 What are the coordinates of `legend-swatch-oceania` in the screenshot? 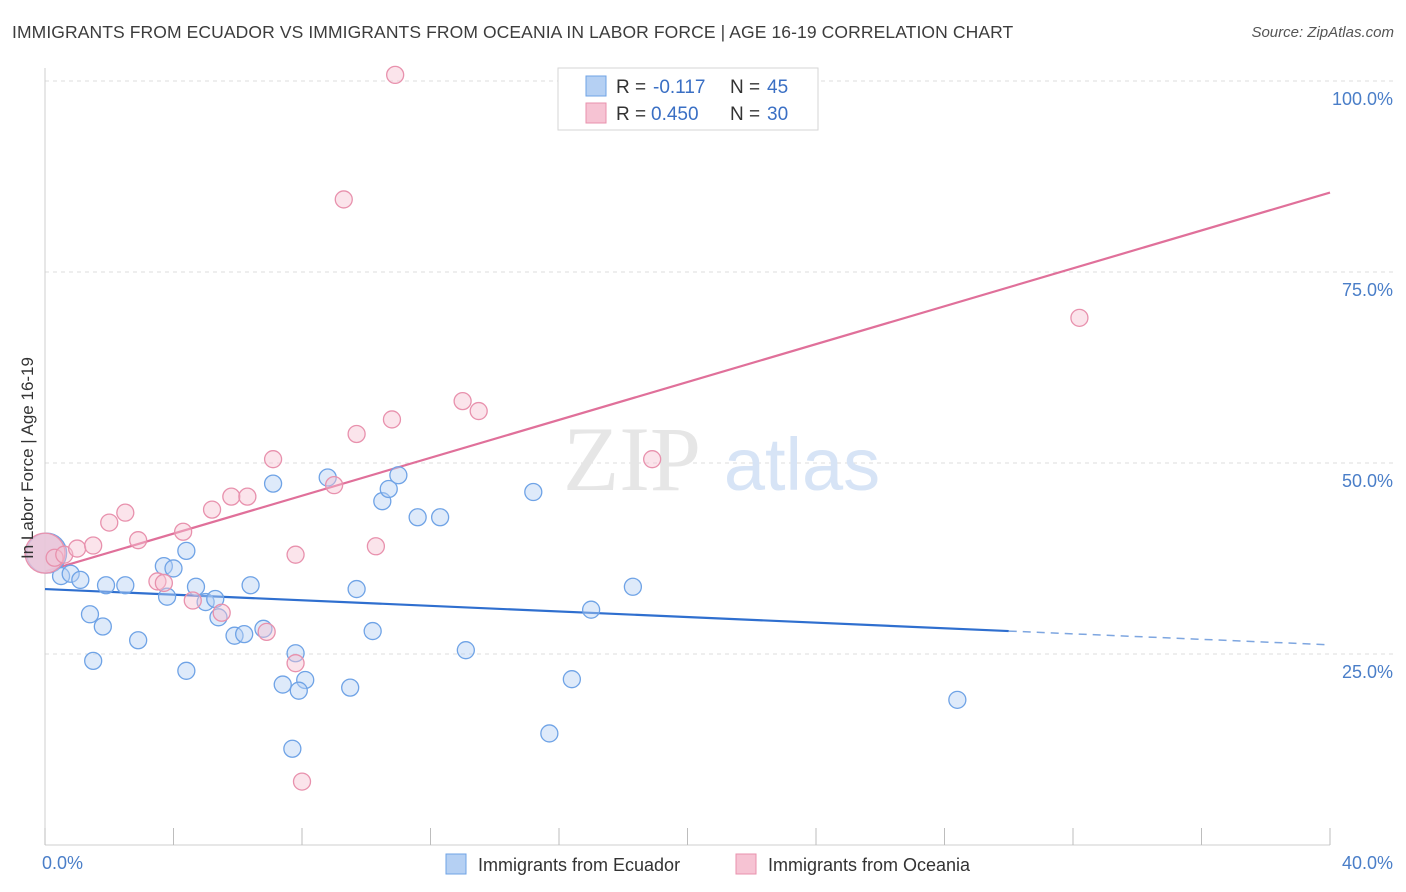 It's located at (596, 113).